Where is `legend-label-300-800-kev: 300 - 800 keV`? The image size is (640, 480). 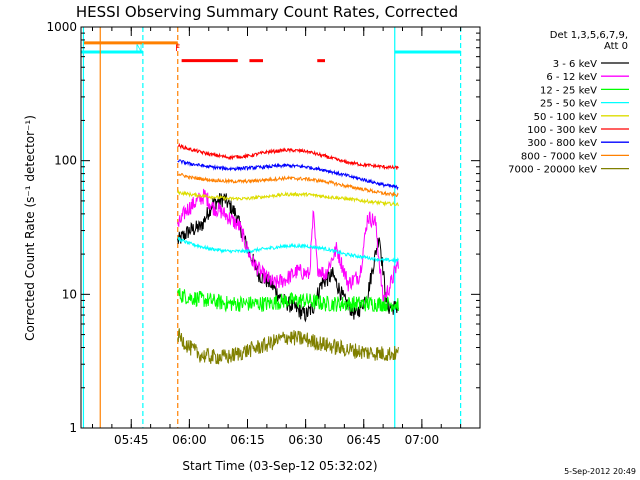 legend-label-300-800-kev: 300 - 800 keV is located at coordinates (562, 143).